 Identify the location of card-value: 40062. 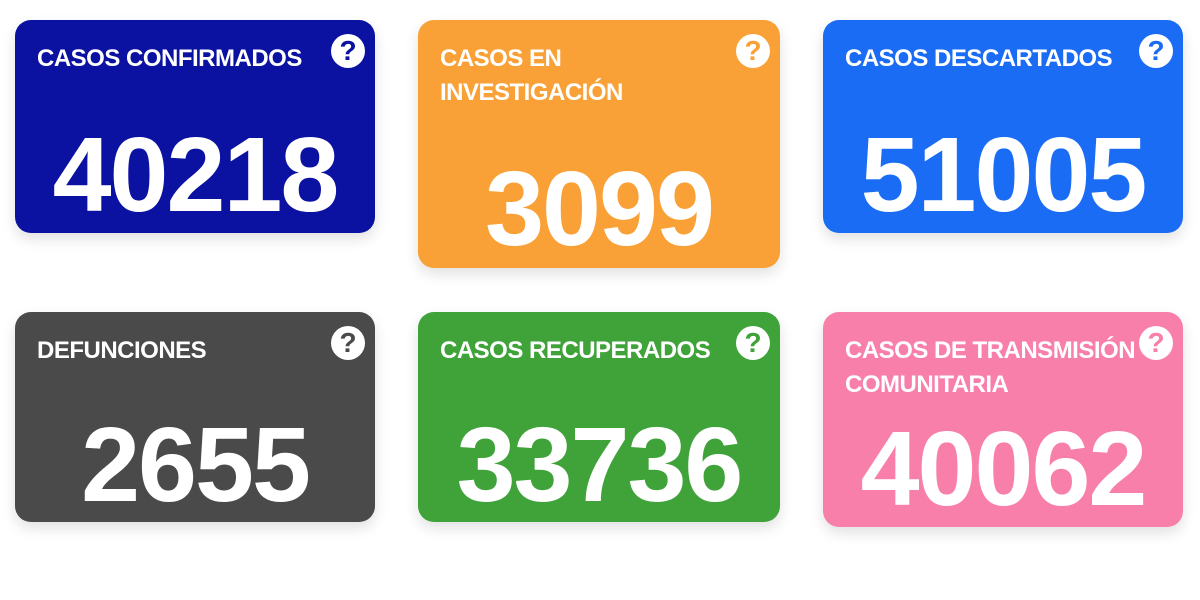
(1004, 468).